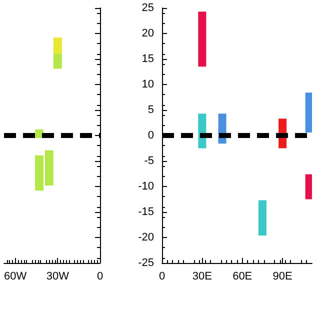 The height and width of the screenshot is (320, 320). I want to click on y-tick-label: 25, so click(148, 8).